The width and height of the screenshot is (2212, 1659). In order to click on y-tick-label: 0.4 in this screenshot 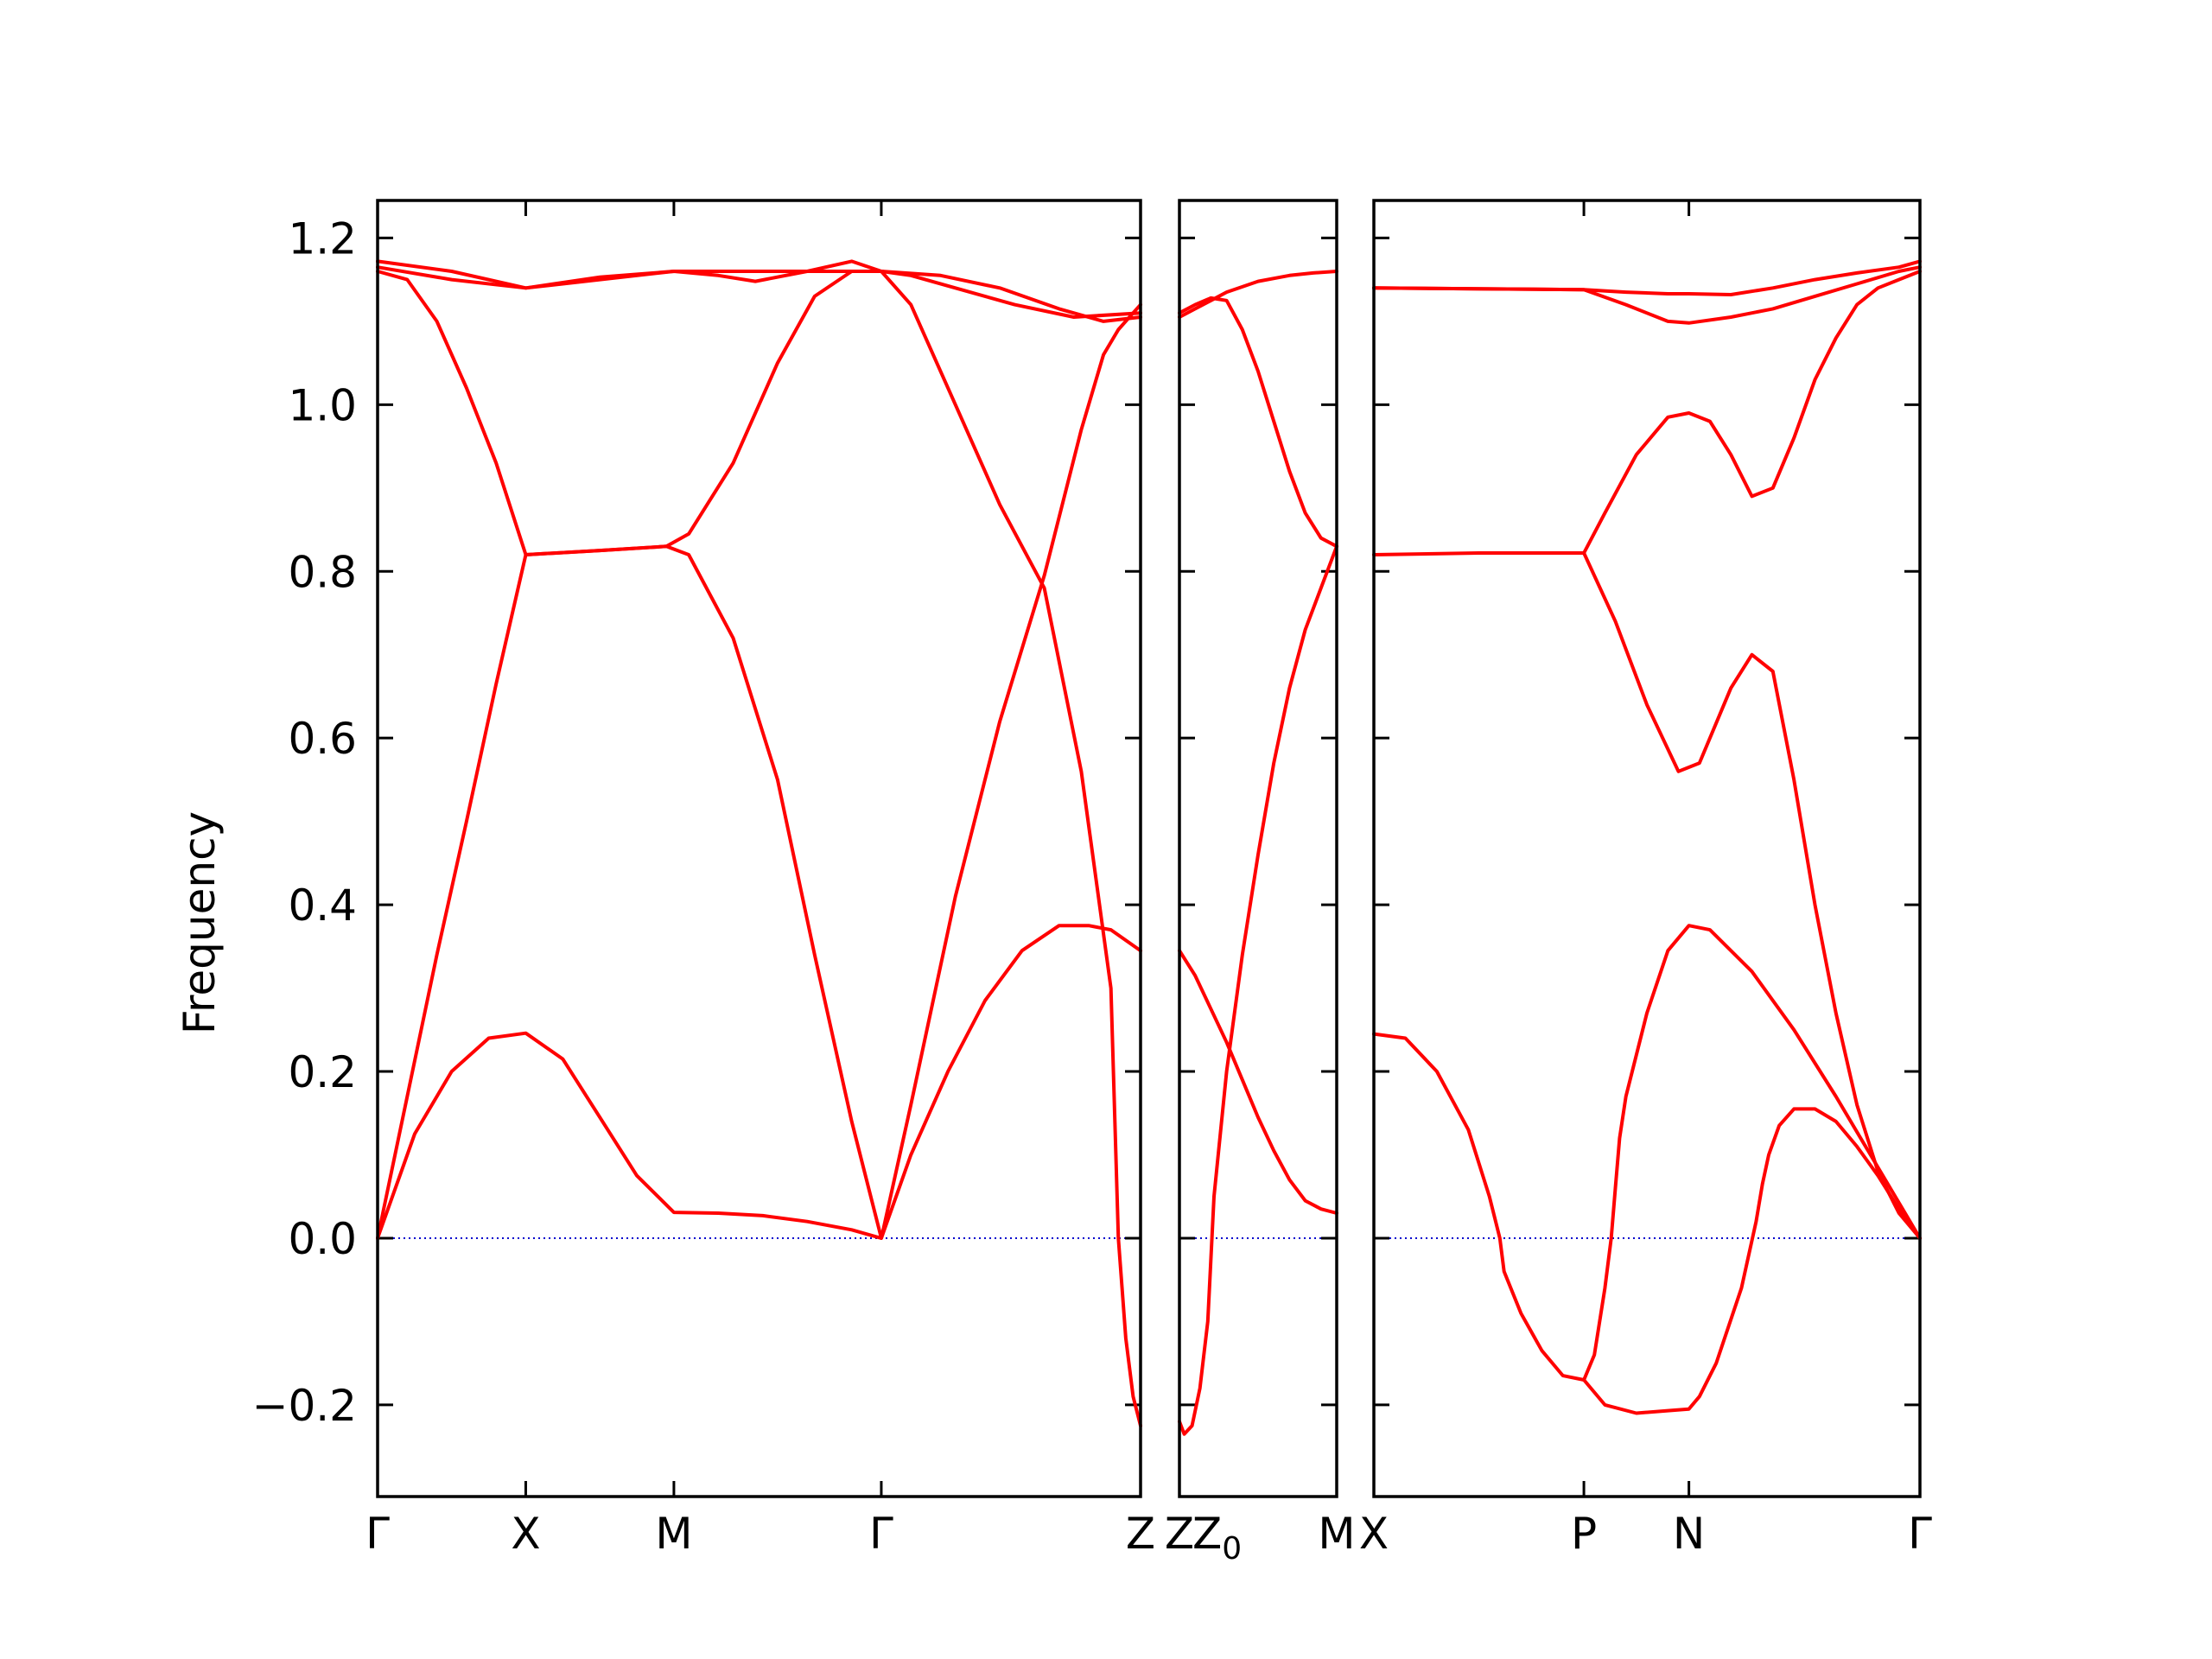, I will do `click(322, 905)`.